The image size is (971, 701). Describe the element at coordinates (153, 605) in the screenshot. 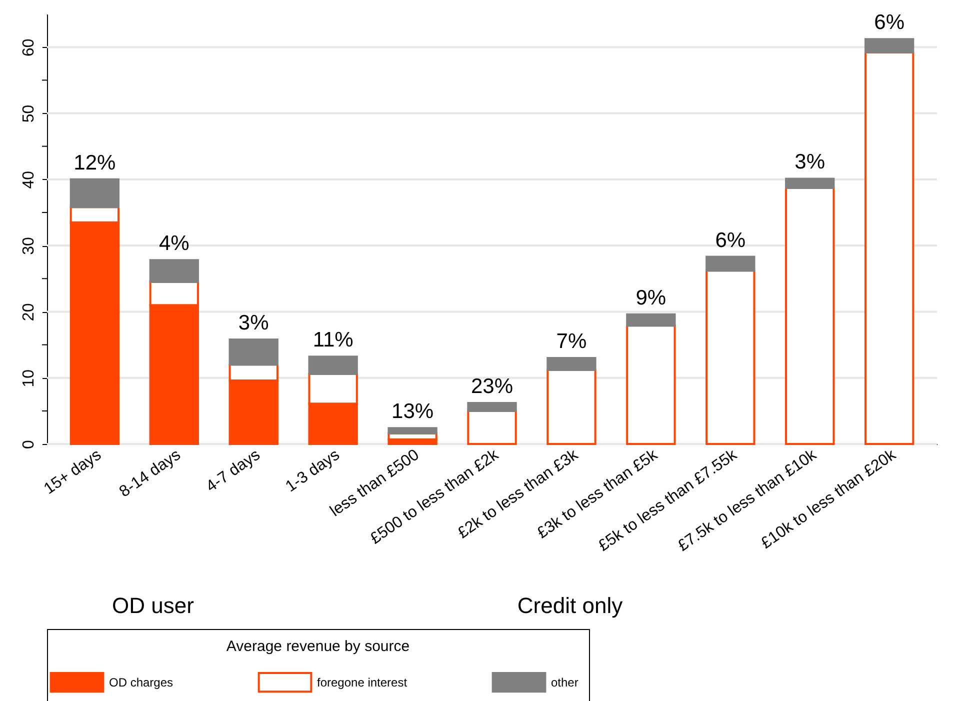

I see `text: OD user` at that location.